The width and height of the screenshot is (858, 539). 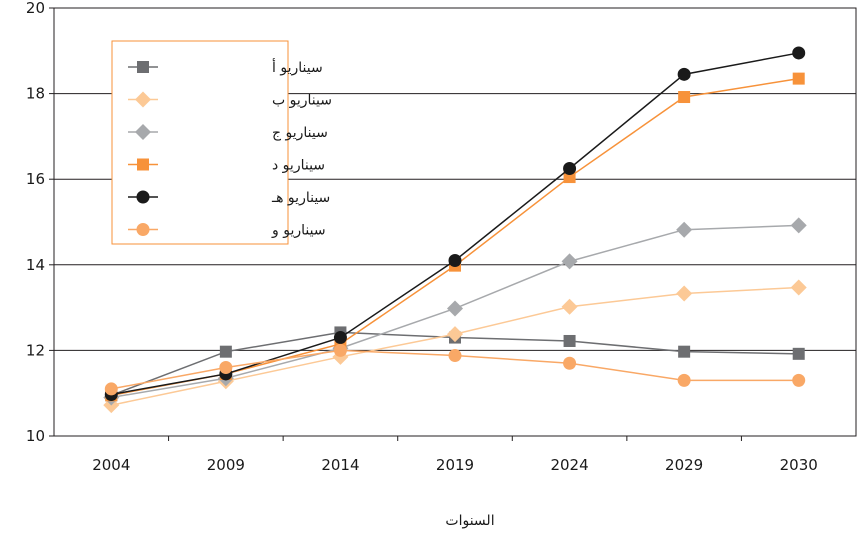 I want to click on x-tick-label: 2030, so click(x=799, y=465).